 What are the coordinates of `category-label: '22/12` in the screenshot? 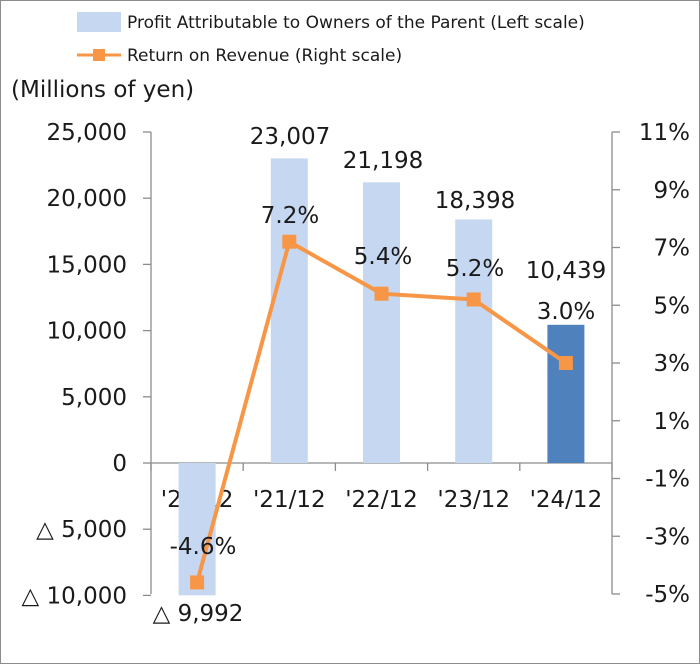 It's located at (381, 500).